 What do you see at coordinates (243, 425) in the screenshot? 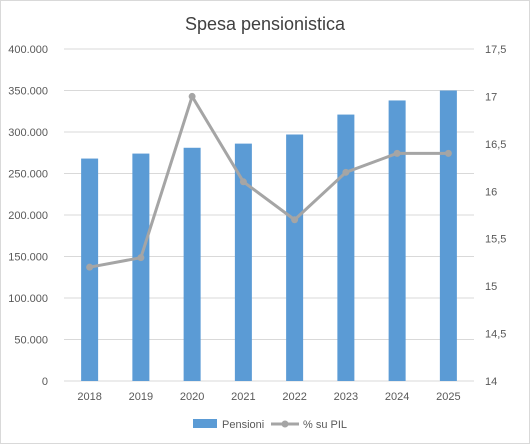
I see `legend-label-bar: Pensioni` at bounding box center [243, 425].